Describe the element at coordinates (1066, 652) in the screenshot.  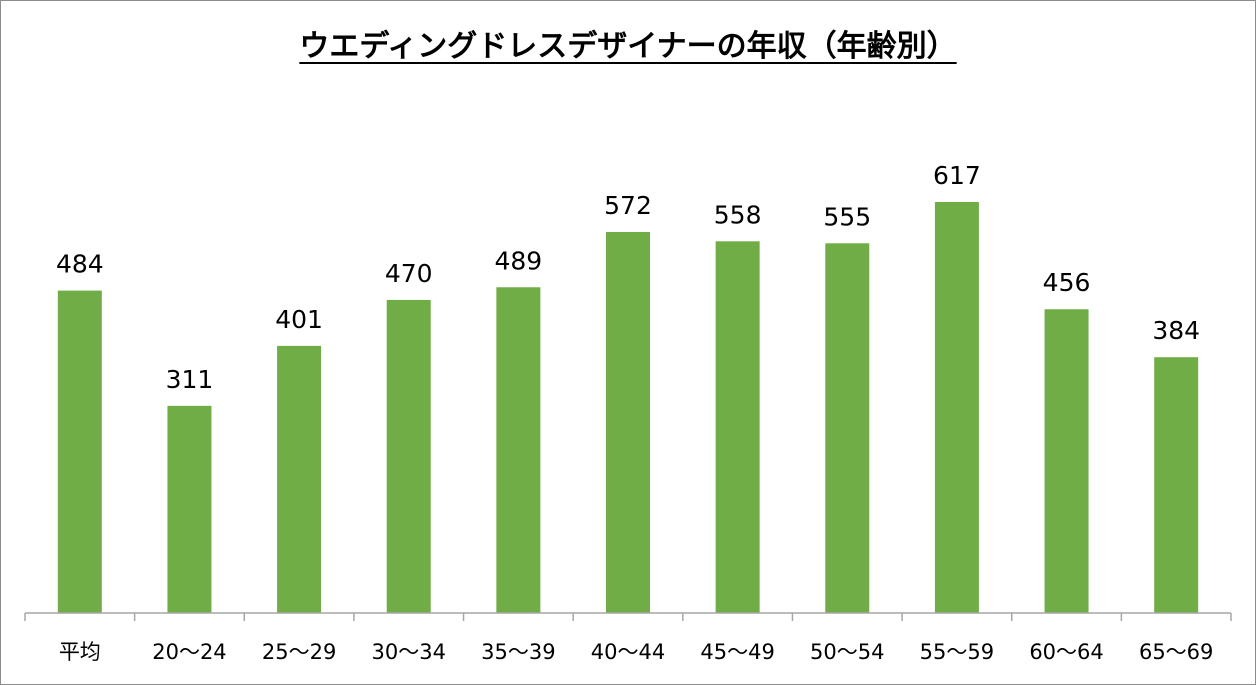
I see `x-tick-label: 60〜64` at that location.